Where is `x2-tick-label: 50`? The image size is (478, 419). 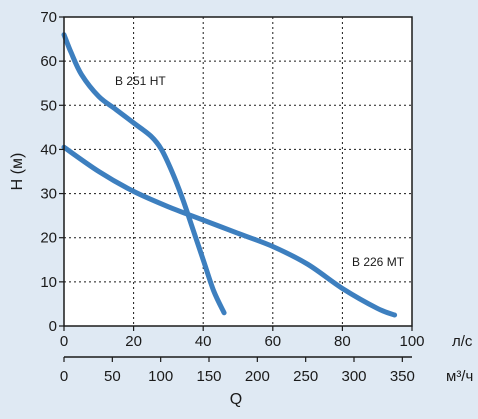
x2-tick-label: 50 is located at coordinates (112, 376).